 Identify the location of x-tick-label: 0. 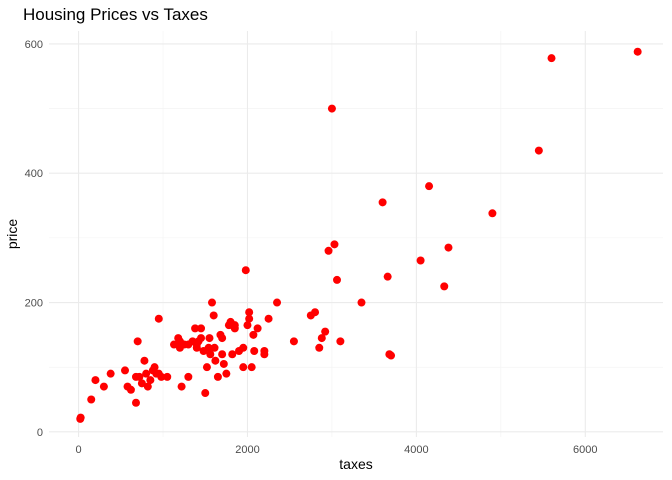
(78, 450).